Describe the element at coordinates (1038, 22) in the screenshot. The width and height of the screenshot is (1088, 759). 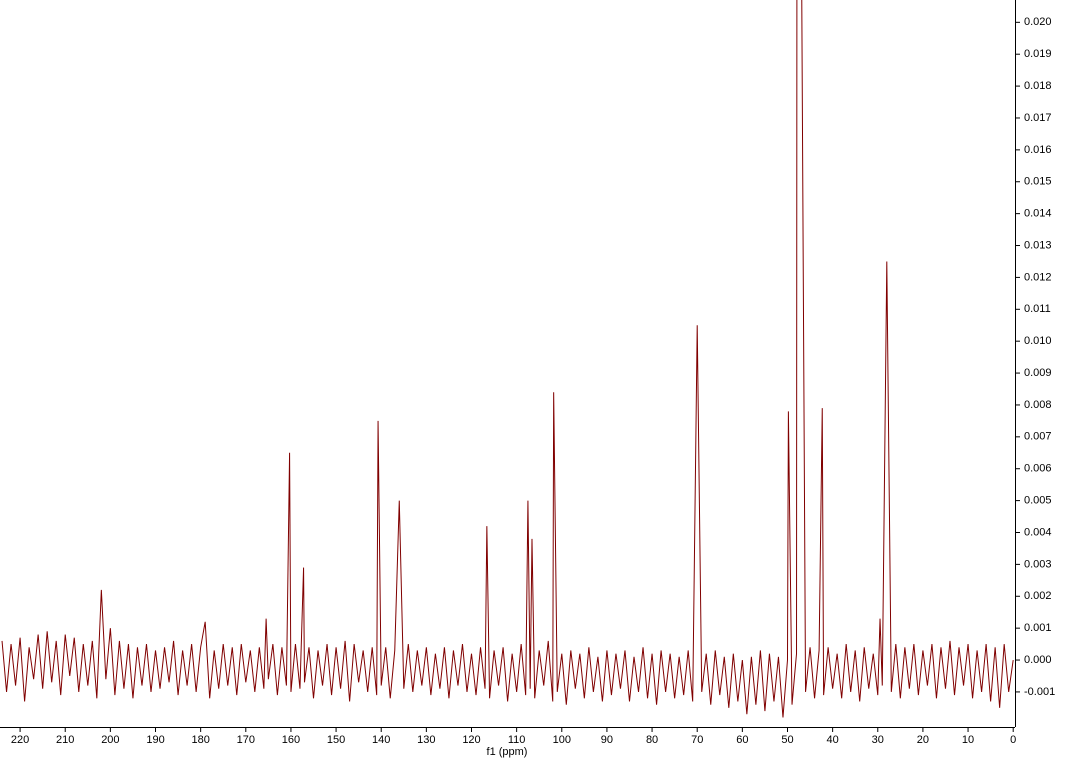
I see `y-tick-label: 0.020` at that location.